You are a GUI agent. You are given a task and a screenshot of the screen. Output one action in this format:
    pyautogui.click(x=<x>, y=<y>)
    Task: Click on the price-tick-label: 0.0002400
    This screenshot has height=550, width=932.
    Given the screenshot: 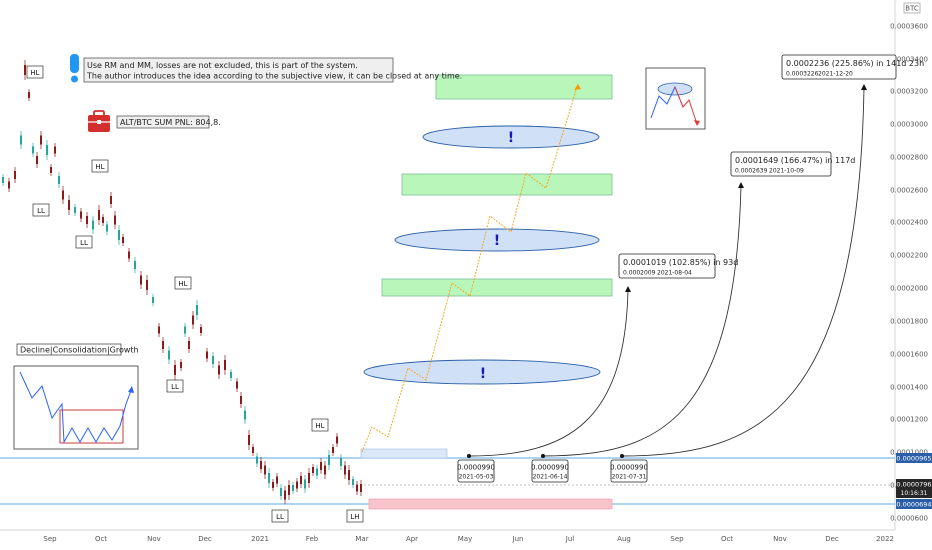 What is the action you would take?
    pyautogui.click(x=909, y=223)
    